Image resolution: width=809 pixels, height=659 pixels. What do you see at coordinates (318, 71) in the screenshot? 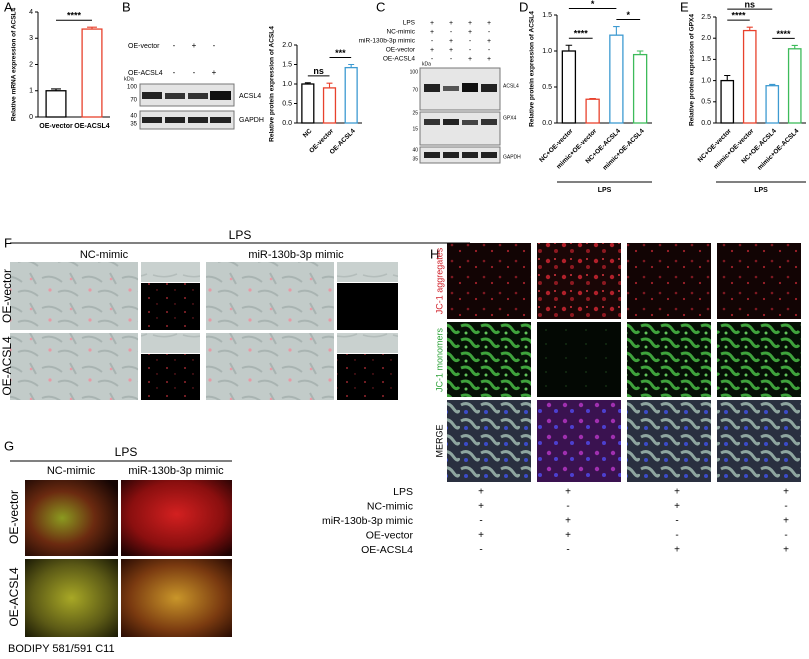
I see `significance-label: ns` at bounding box center [318, 71].